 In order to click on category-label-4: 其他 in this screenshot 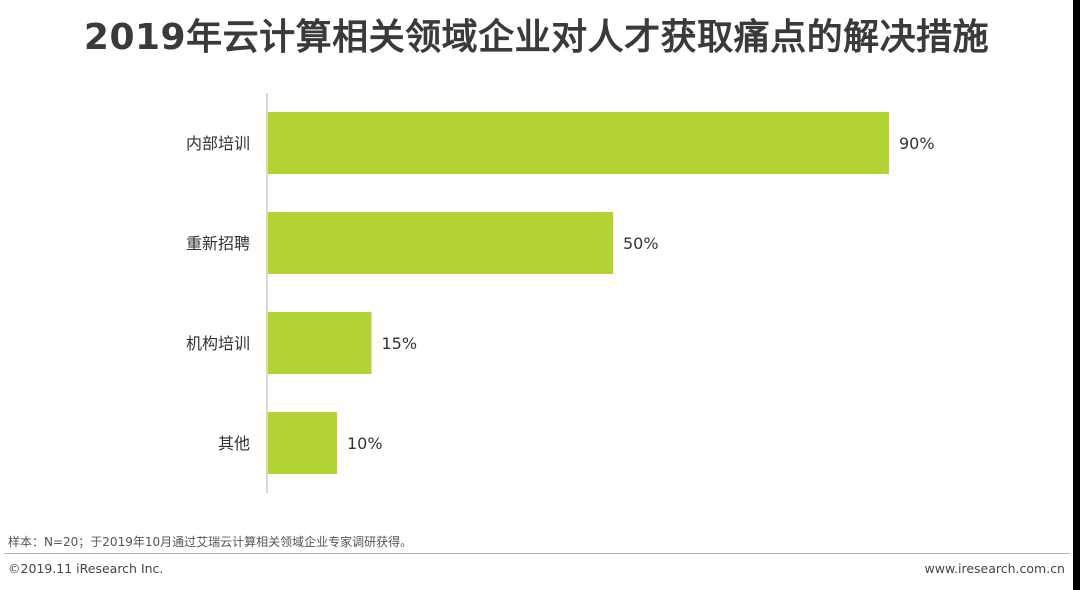, I will do `click(234, 443)`.